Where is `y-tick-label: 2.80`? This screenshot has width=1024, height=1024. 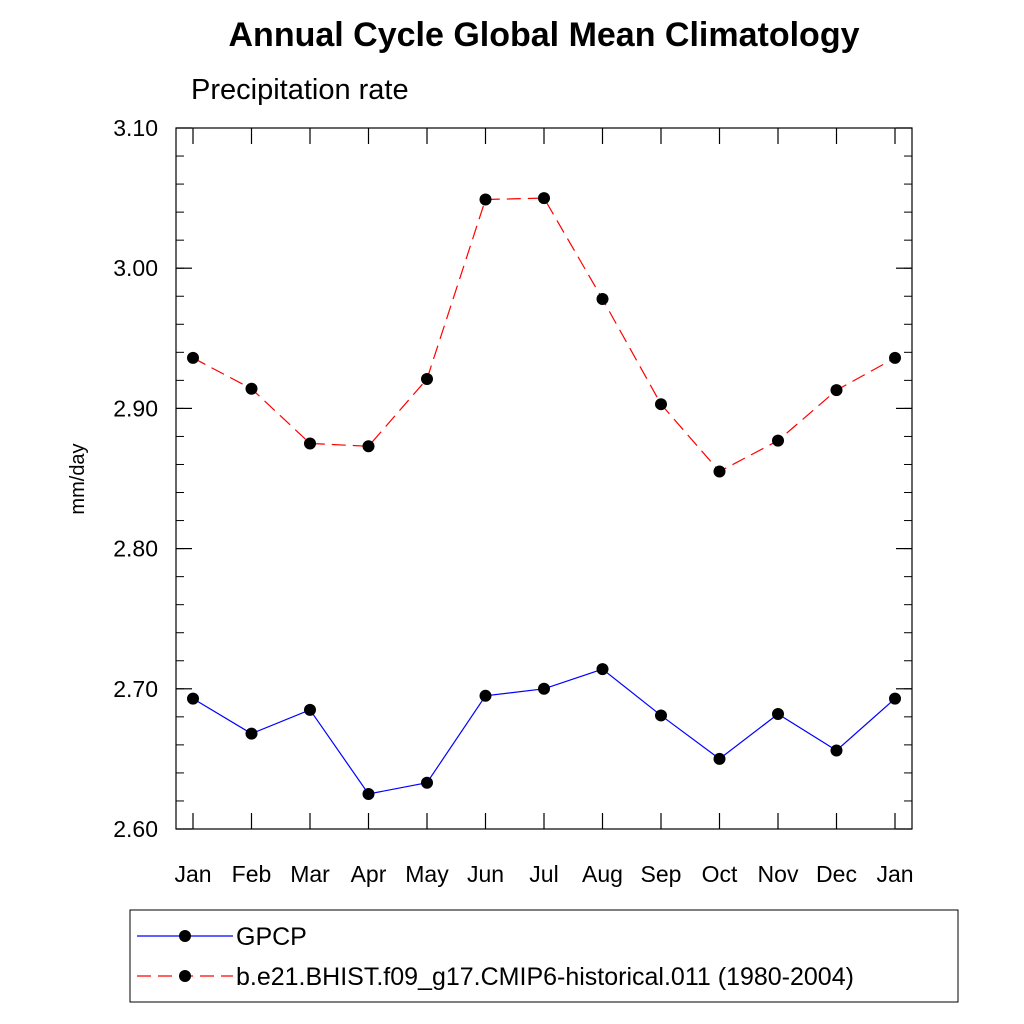
y-tick-label: 2.80 is located at coordinates (135, 549).